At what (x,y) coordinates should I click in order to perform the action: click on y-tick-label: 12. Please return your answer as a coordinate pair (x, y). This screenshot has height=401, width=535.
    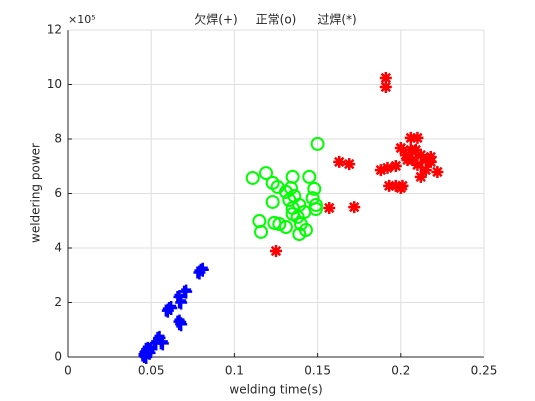
    Looking at the image, I should click on (54, 30).